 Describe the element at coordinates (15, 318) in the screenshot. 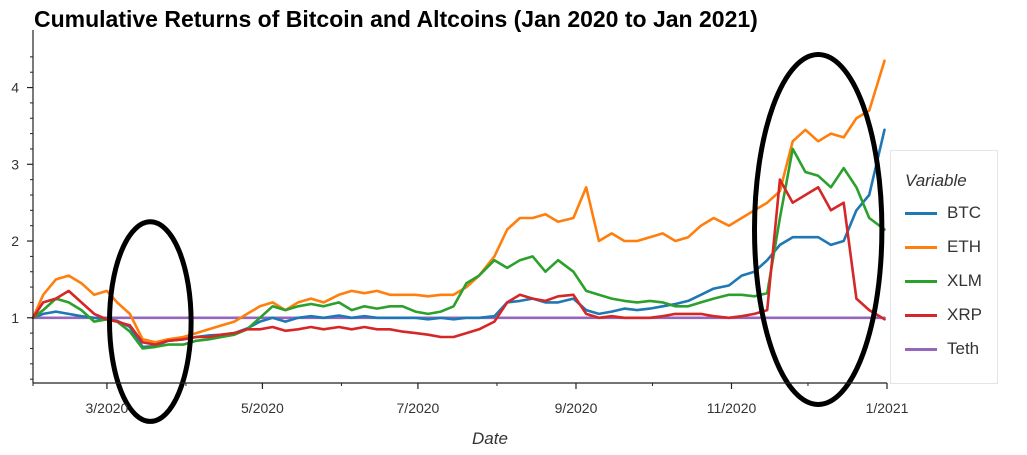

I see `y-tick-label: 1` at that location.